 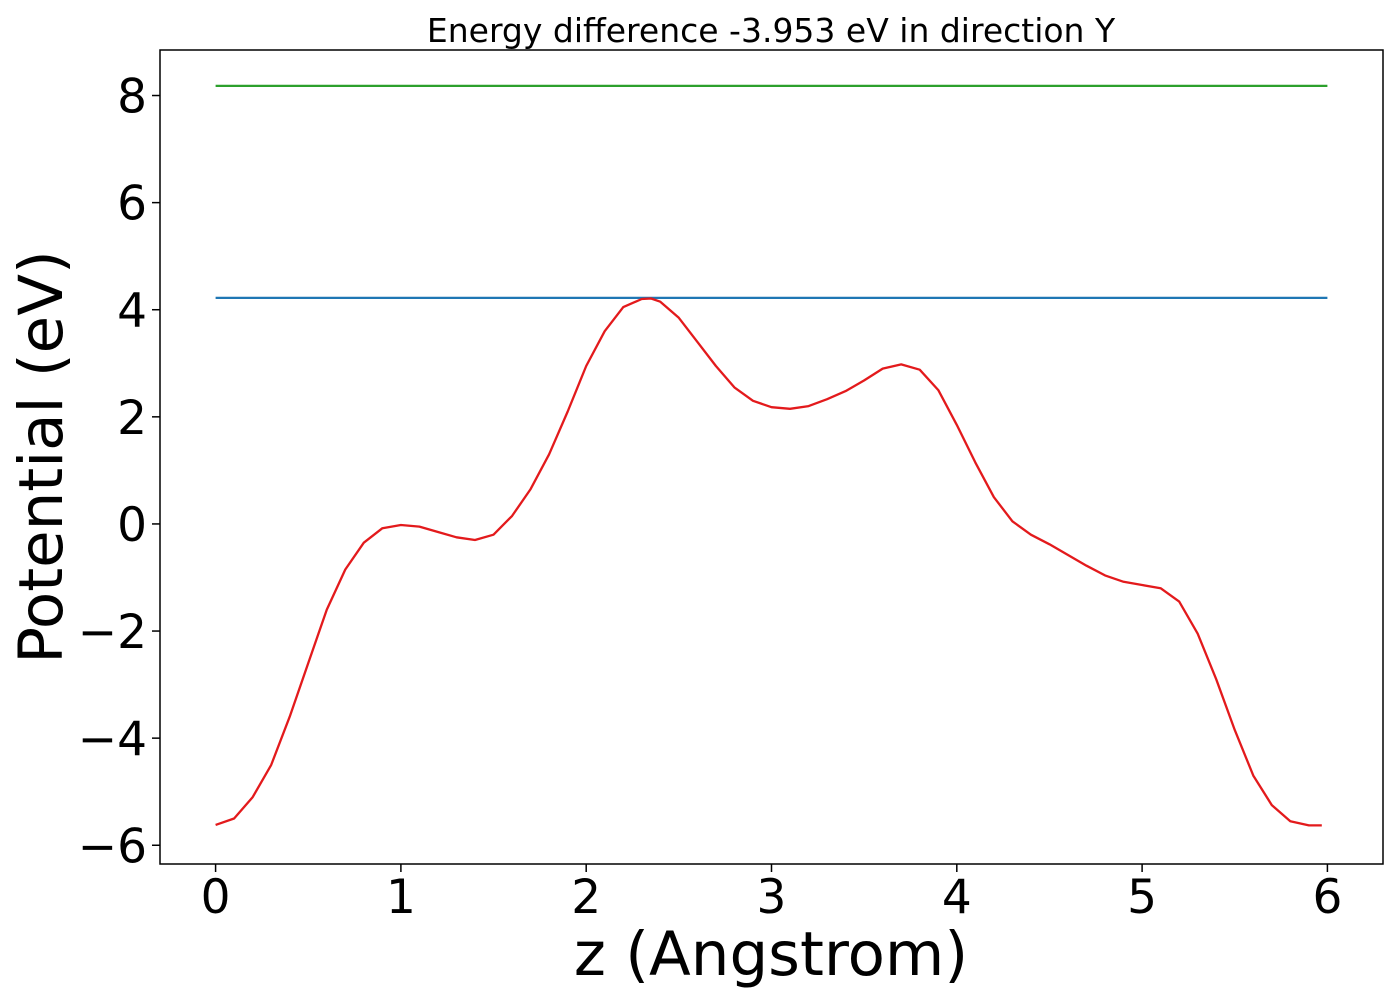 What do you see at coordinates (401, 897) in the screenshot?
I see `x-tick-label: 1` at bounding box center [401, 897].